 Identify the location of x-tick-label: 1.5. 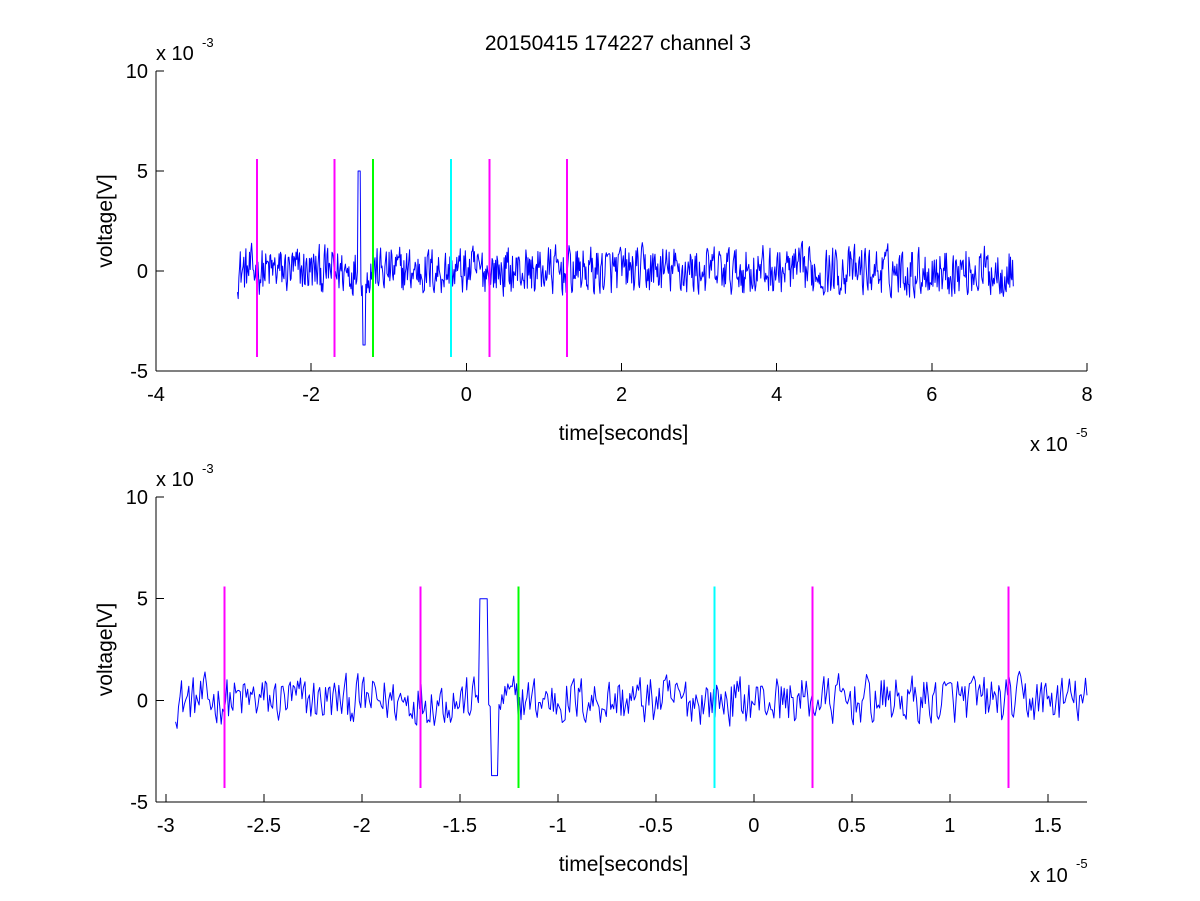
(1048, 826).